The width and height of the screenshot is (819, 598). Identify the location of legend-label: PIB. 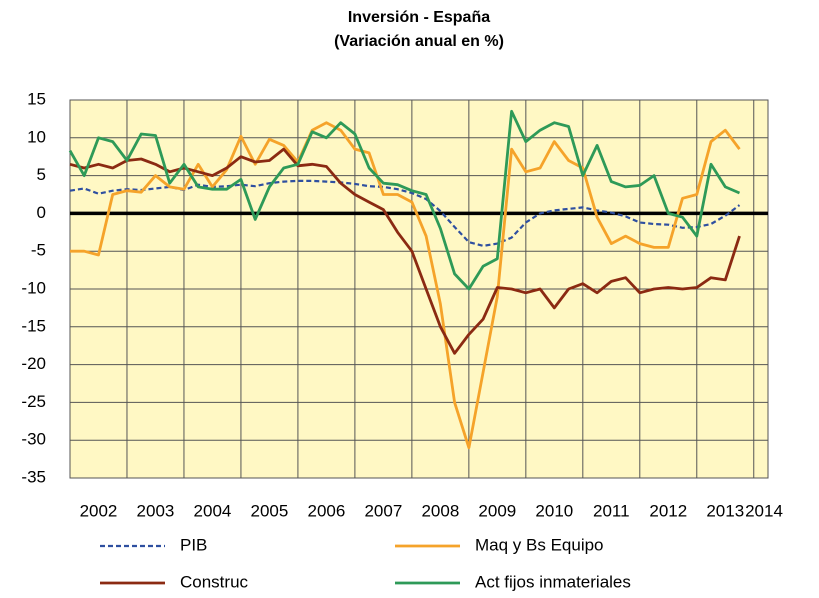
(193, 544).